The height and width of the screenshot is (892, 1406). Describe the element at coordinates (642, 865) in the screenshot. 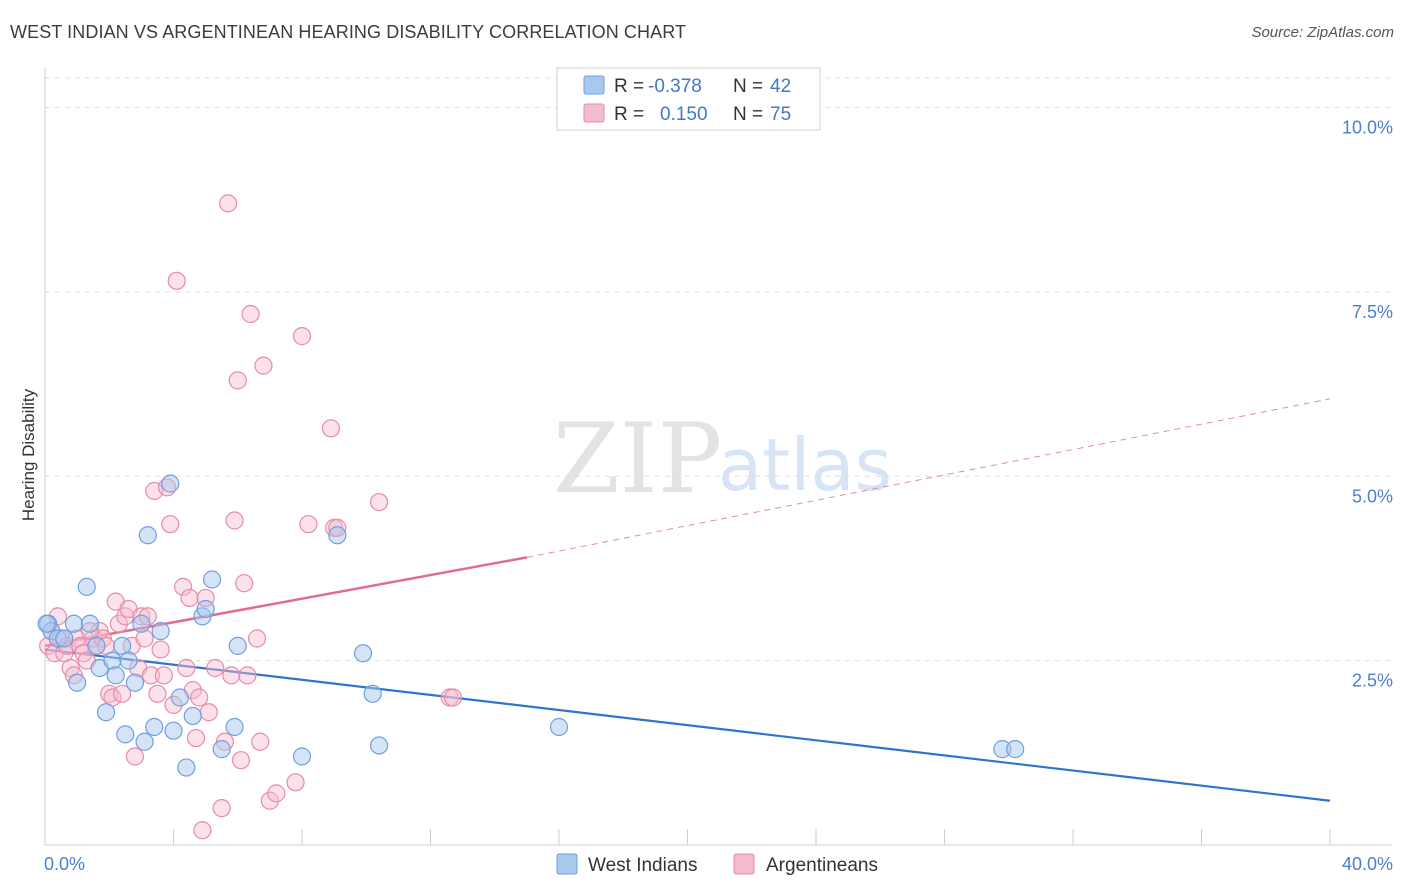

I see `series-legend-label-blue: West Indians` at that location.